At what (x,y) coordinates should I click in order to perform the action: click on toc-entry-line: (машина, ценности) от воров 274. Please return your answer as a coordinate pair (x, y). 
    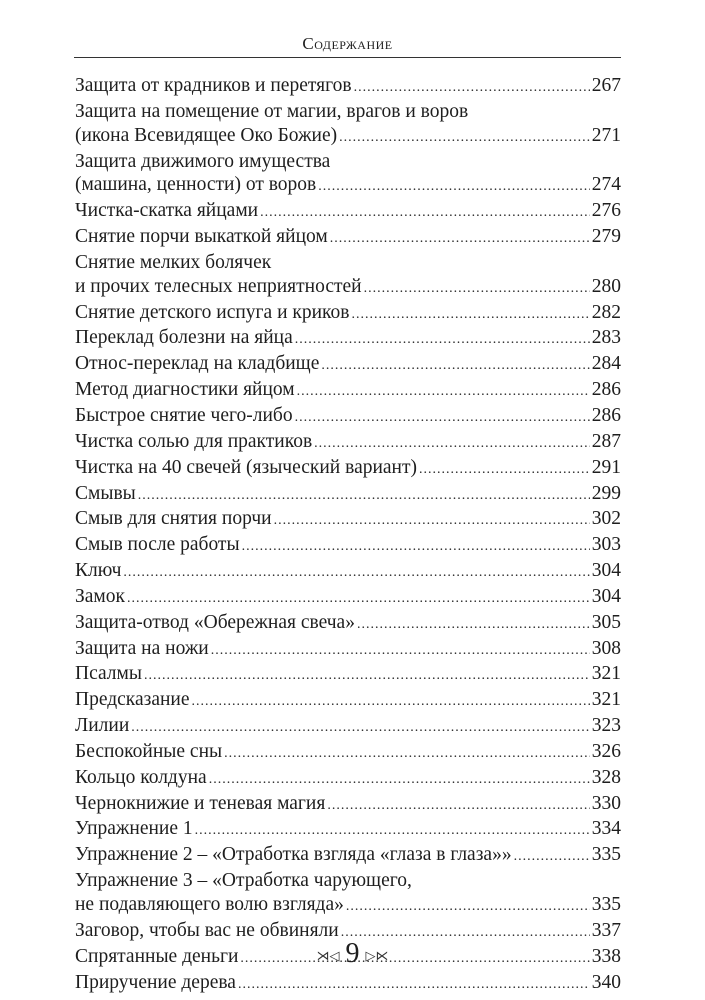
    Looking at the image, I should click on (348, 186).